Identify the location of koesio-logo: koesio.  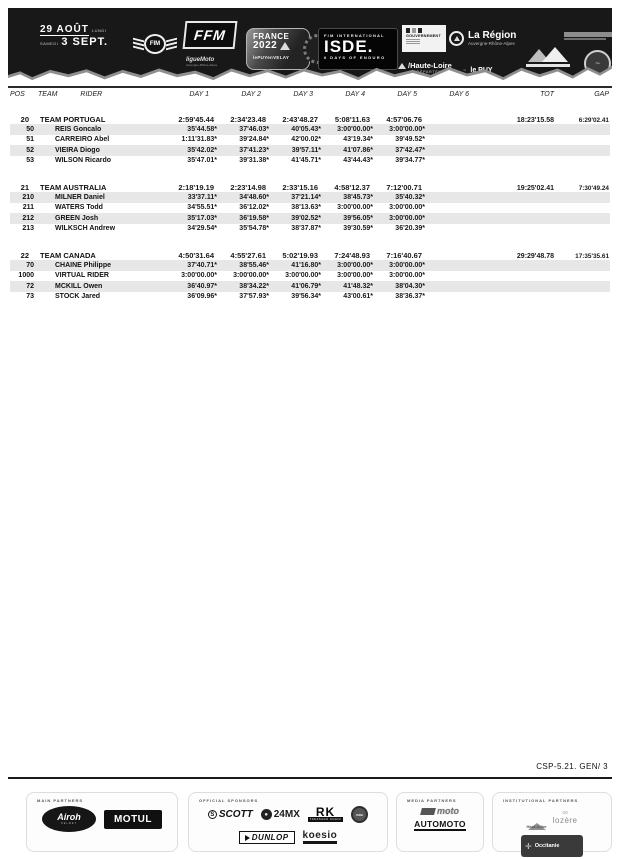
(320, 837).